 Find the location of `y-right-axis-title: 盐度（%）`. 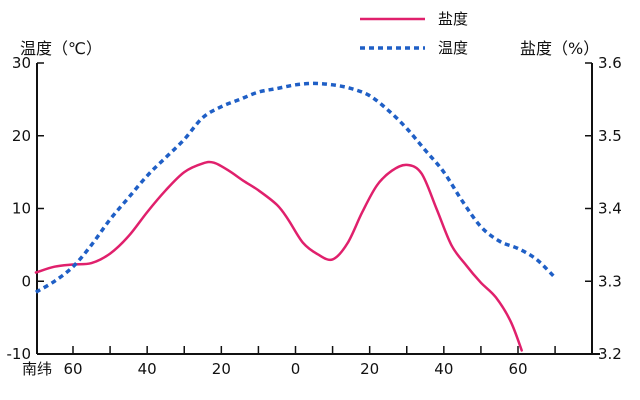

y-right-axis-title: 盐度（%） is located at coordinates (559, 48).